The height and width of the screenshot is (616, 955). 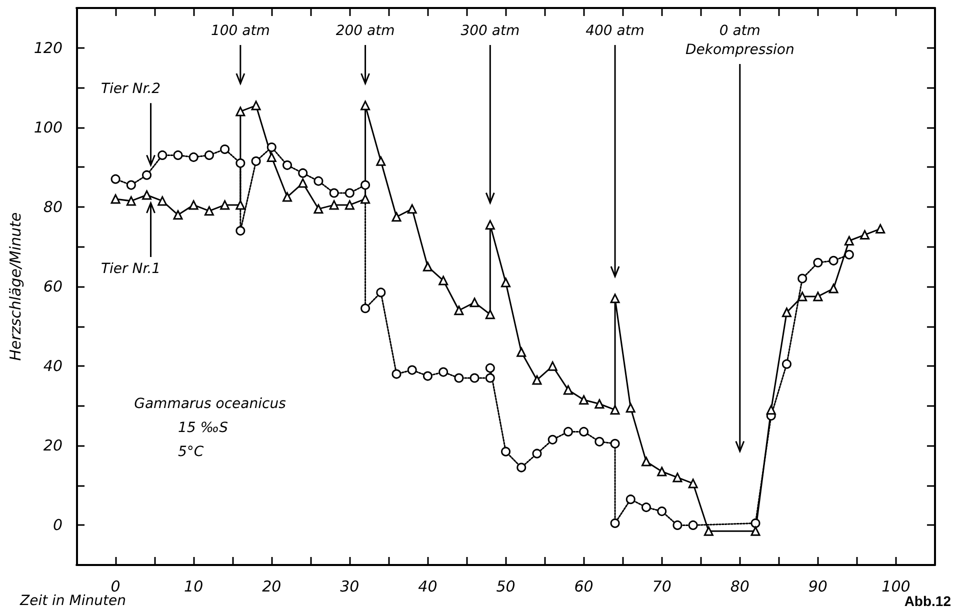 I want to click on annotation: Gammarus oceanicus, so click(x=210, y=404).